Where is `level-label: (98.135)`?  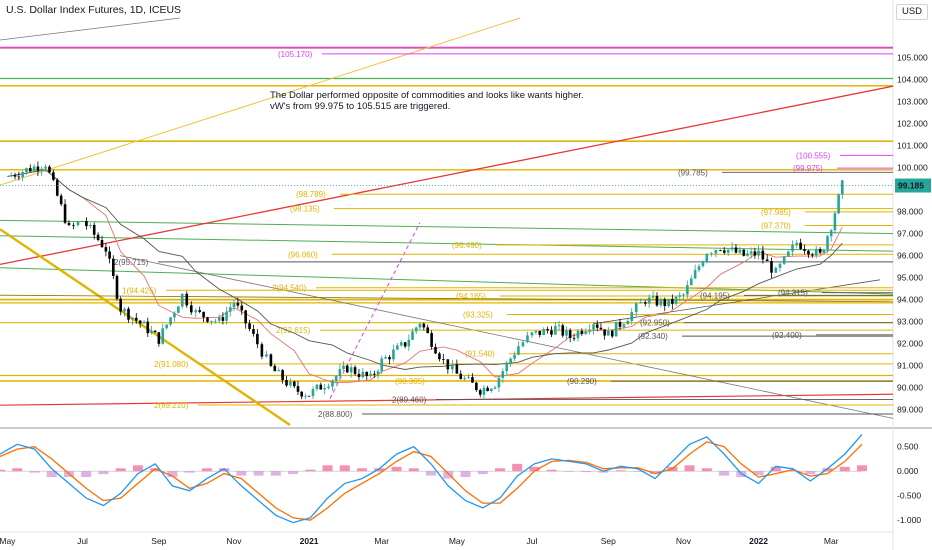
level-label: (98.135) is located at coordinates (305, 209).